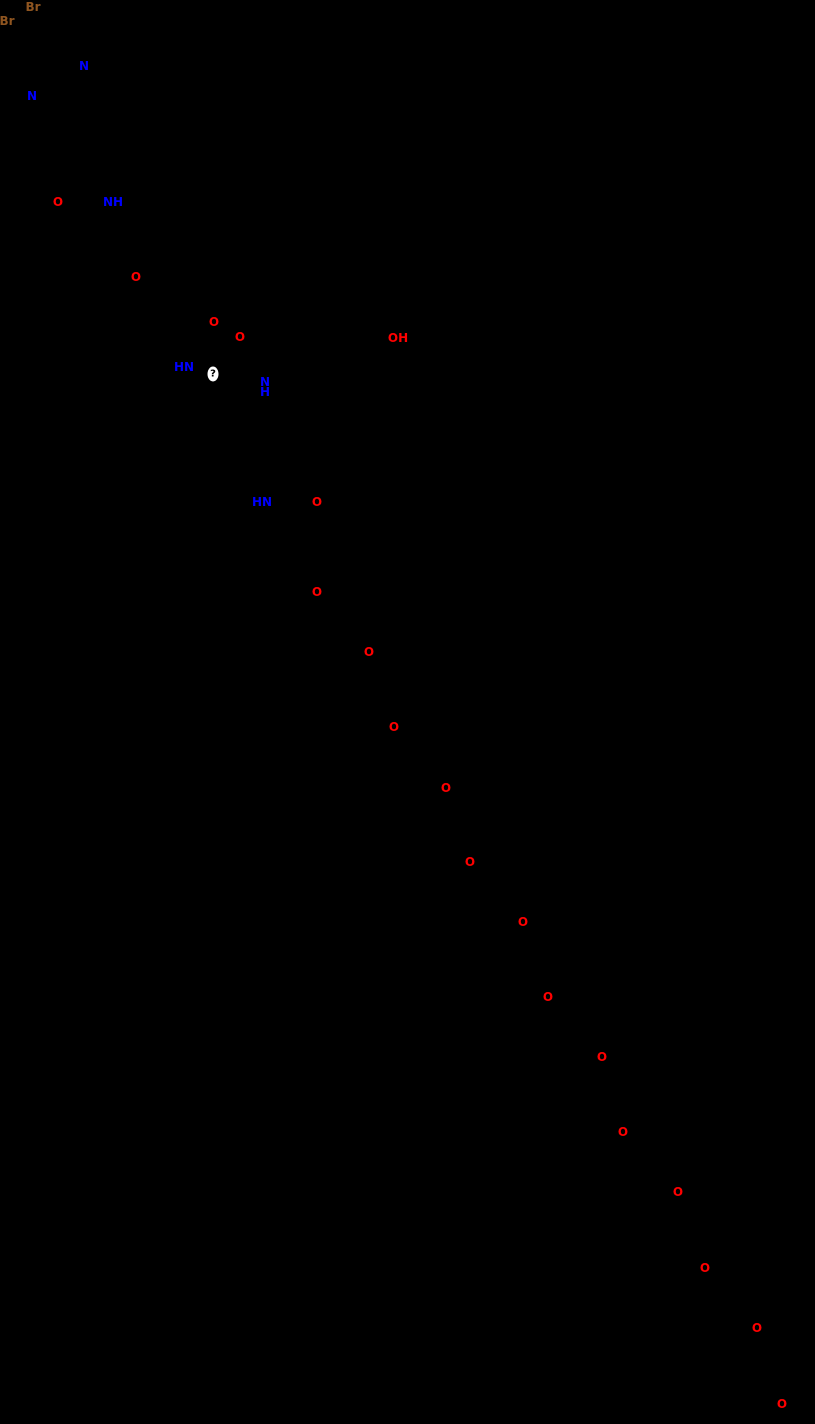 The width and height of the screenshot is (815, 1424). Describe the element at coordinates (394, 727) in the screenshot. I see `atom-label-o-8: O` at that location.